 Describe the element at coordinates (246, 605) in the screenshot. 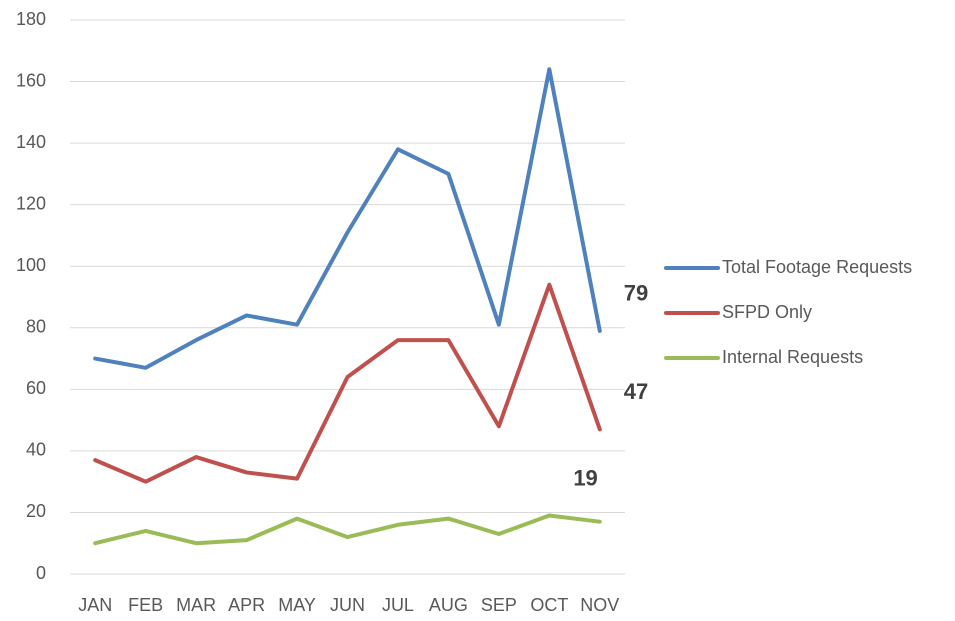

I see `x-tick-label: APR` at that location.